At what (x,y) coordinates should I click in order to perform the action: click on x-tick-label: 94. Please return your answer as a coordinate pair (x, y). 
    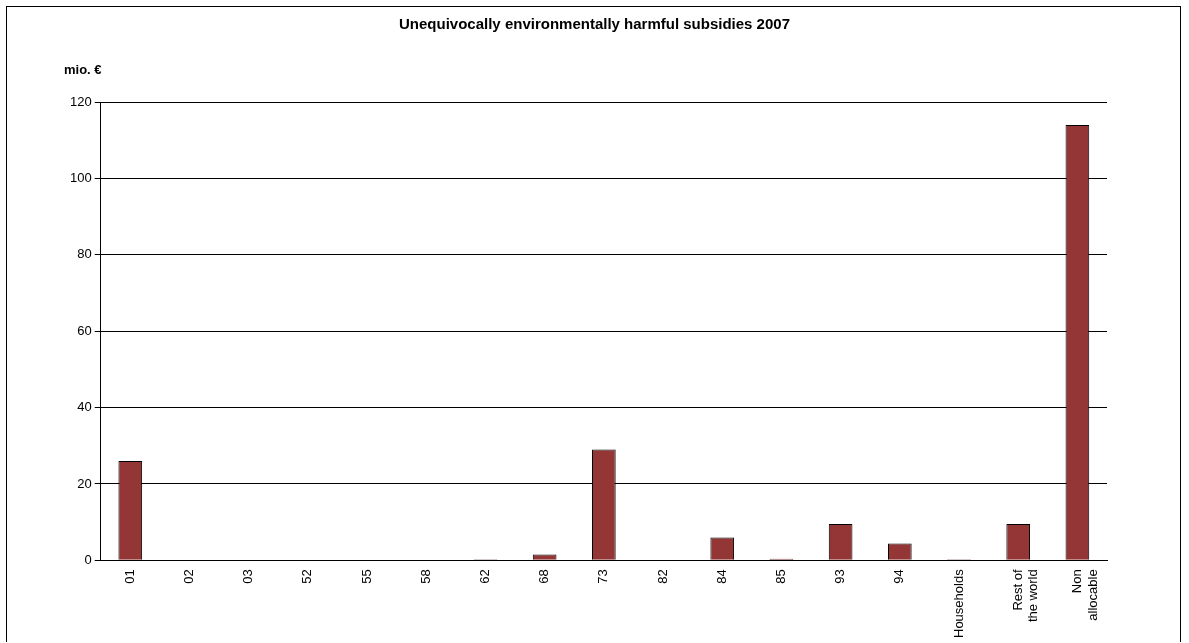
    Looking at the image, I should click on (899, 576).